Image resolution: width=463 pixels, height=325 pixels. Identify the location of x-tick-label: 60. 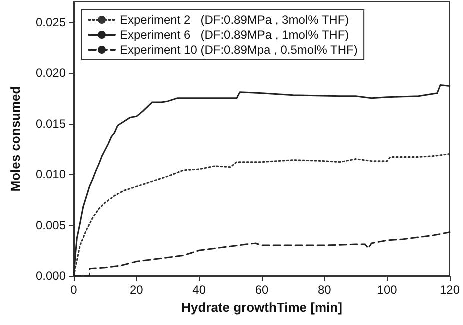
(262, 290).